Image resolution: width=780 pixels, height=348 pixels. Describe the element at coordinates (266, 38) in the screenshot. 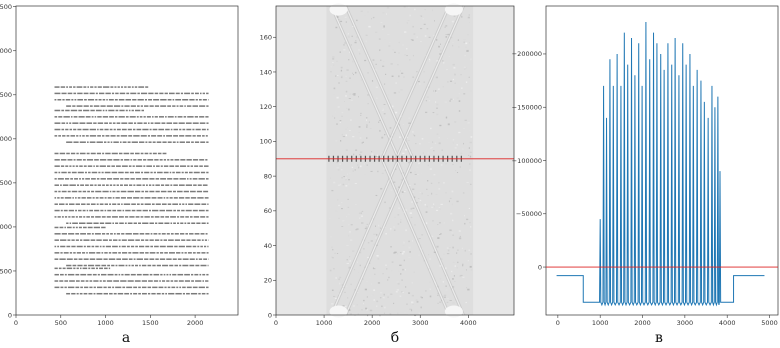

I see `y-tick-label: 160` at that location.